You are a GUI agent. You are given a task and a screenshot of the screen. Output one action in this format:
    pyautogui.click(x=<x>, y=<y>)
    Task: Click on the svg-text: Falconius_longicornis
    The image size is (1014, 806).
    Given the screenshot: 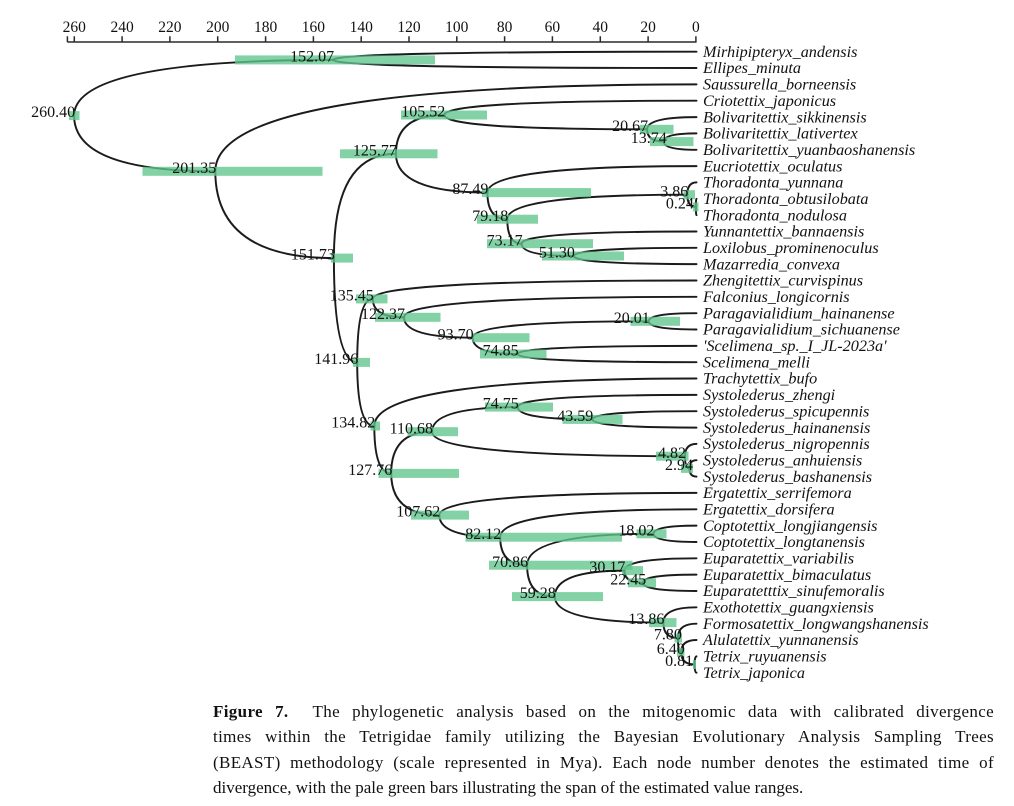 What is the action you would take?
    pyautogui.click(x=776, y=297)
    